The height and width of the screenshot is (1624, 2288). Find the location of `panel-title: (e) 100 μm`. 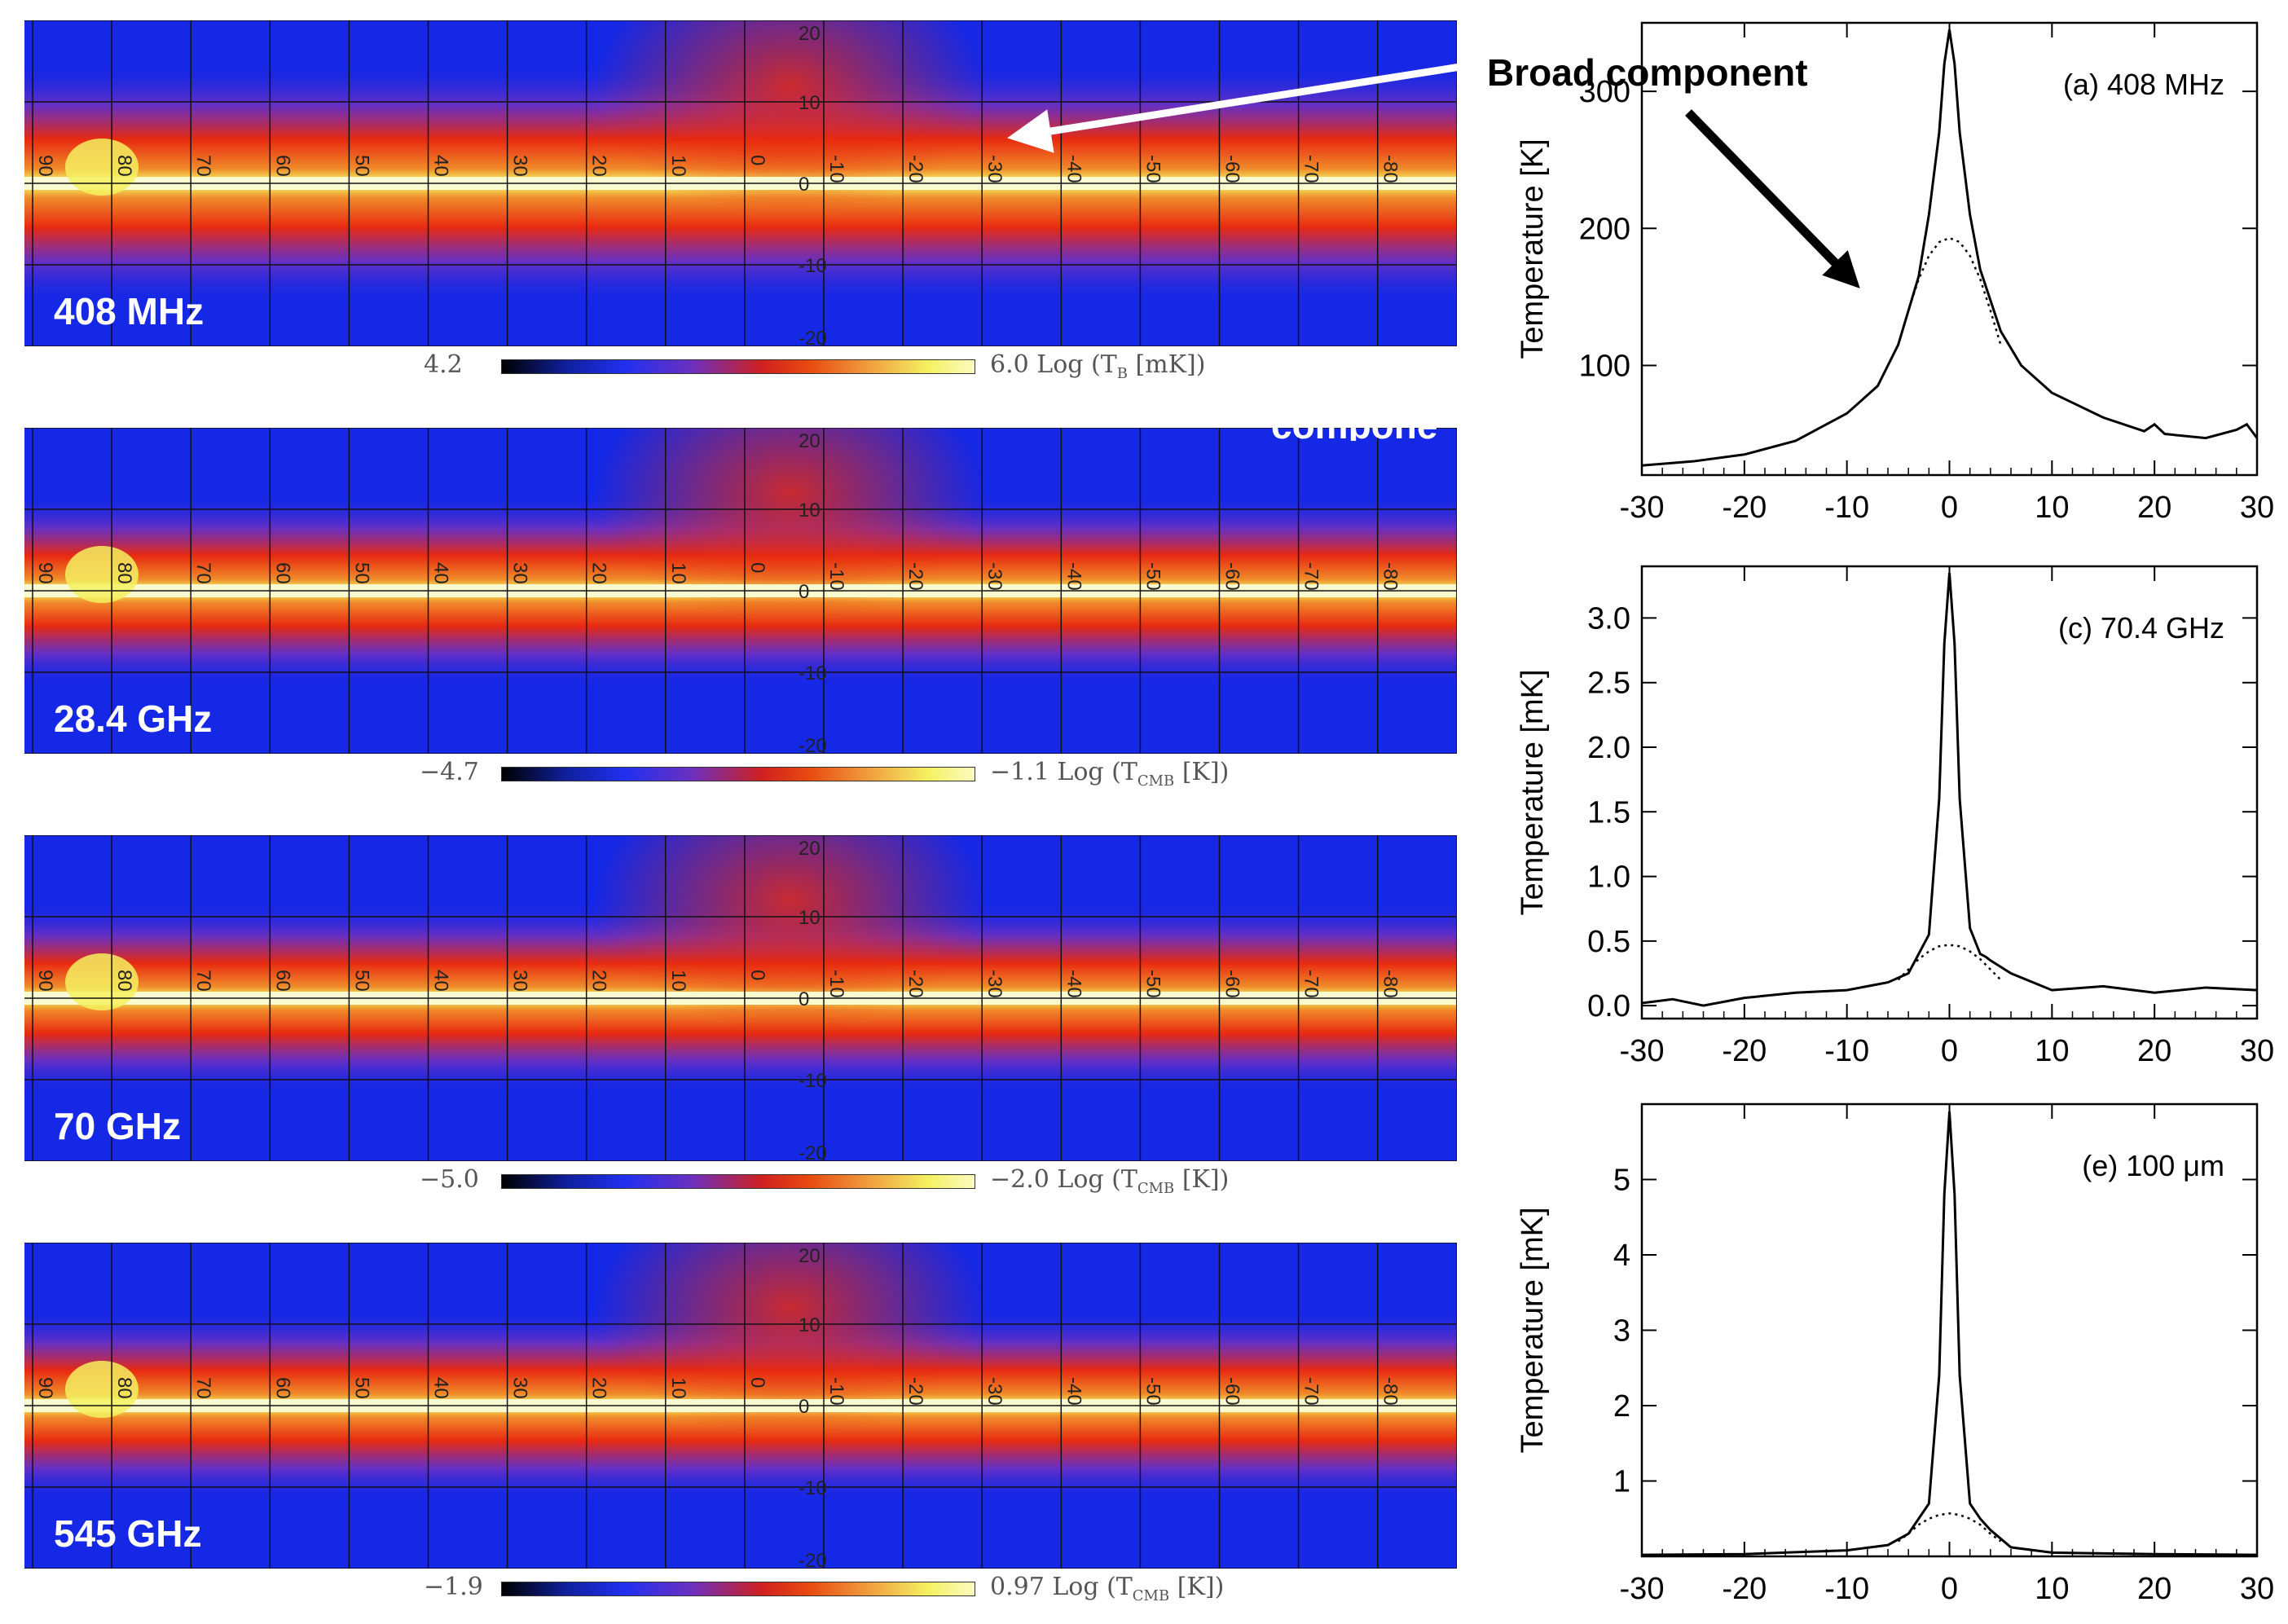

panel-title: (e) 100 μm is located at coordinates (2153, 1165).